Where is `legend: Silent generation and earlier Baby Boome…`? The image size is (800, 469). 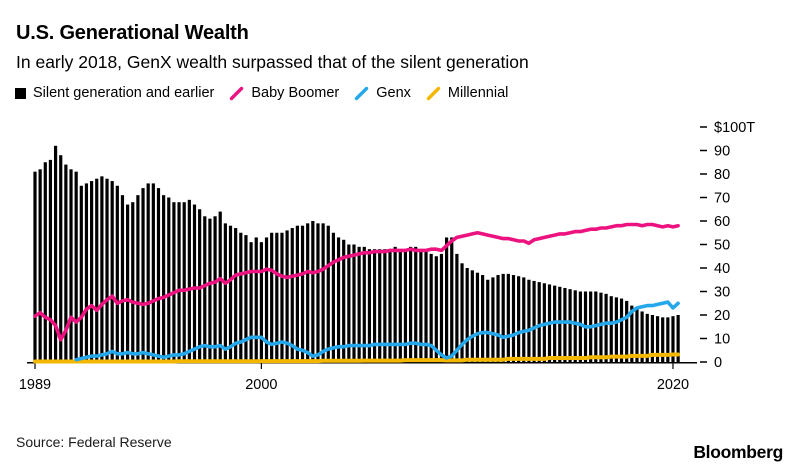
legend: Silent generation and earlier Baby Boome… is located at coordinates (261, 93).